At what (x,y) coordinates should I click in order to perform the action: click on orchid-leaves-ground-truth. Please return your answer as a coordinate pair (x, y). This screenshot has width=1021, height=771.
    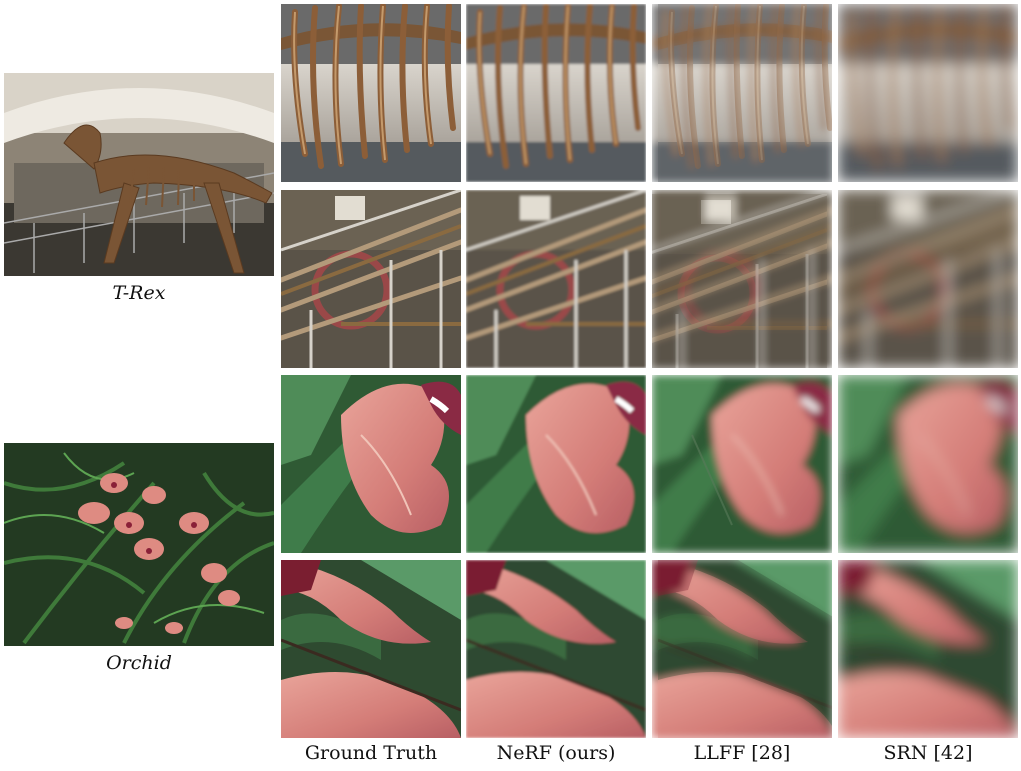
    Looking at the image, I should click on (371, 649).